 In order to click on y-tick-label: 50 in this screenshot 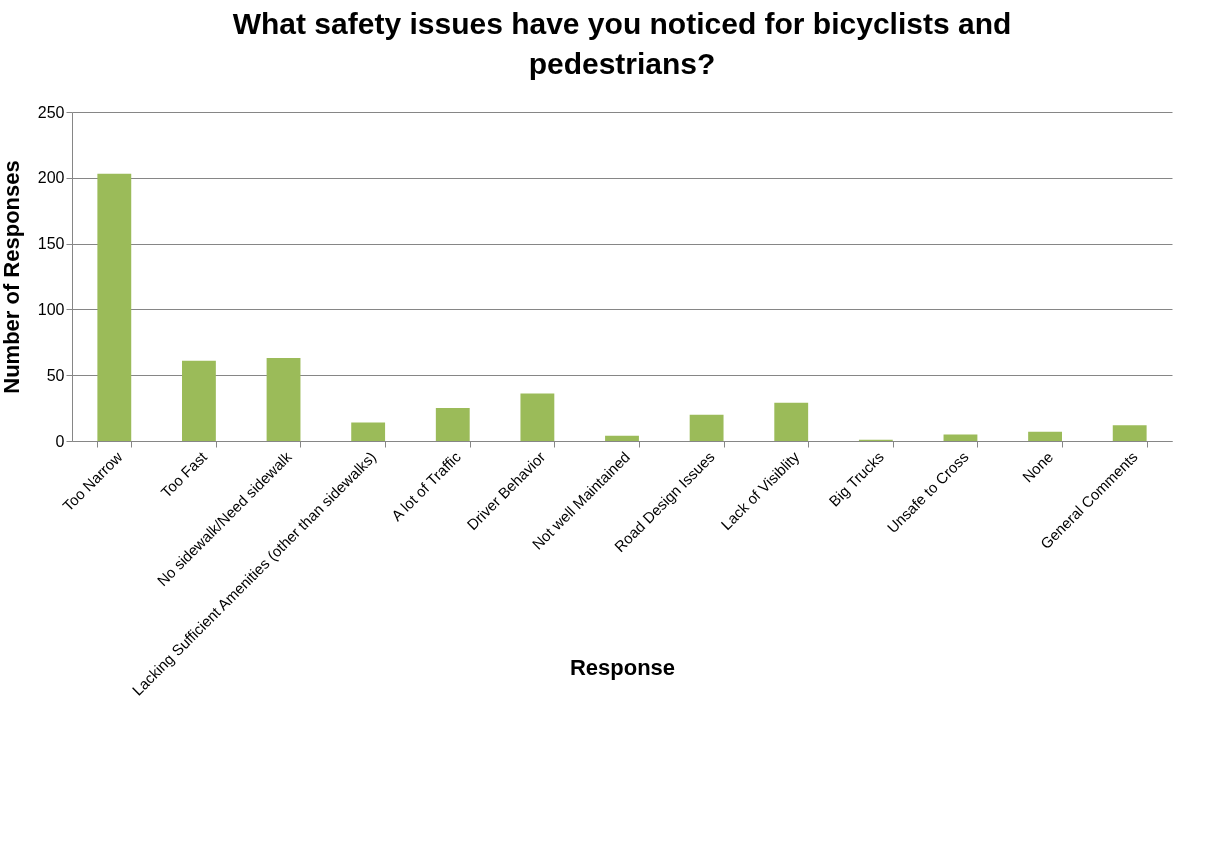, I will do `click(55, 375)`.